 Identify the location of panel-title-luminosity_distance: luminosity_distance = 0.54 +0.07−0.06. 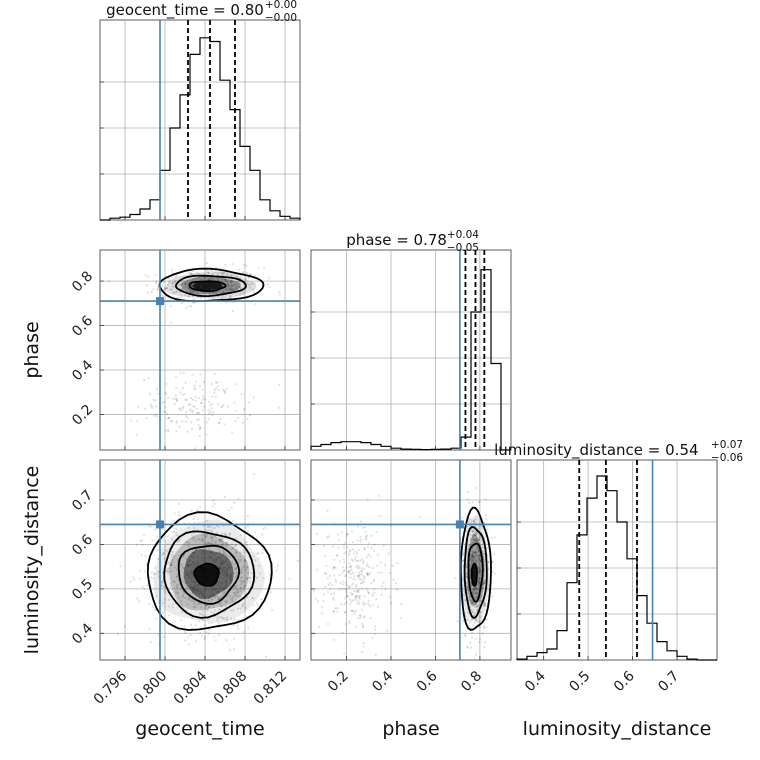
(618, 451).